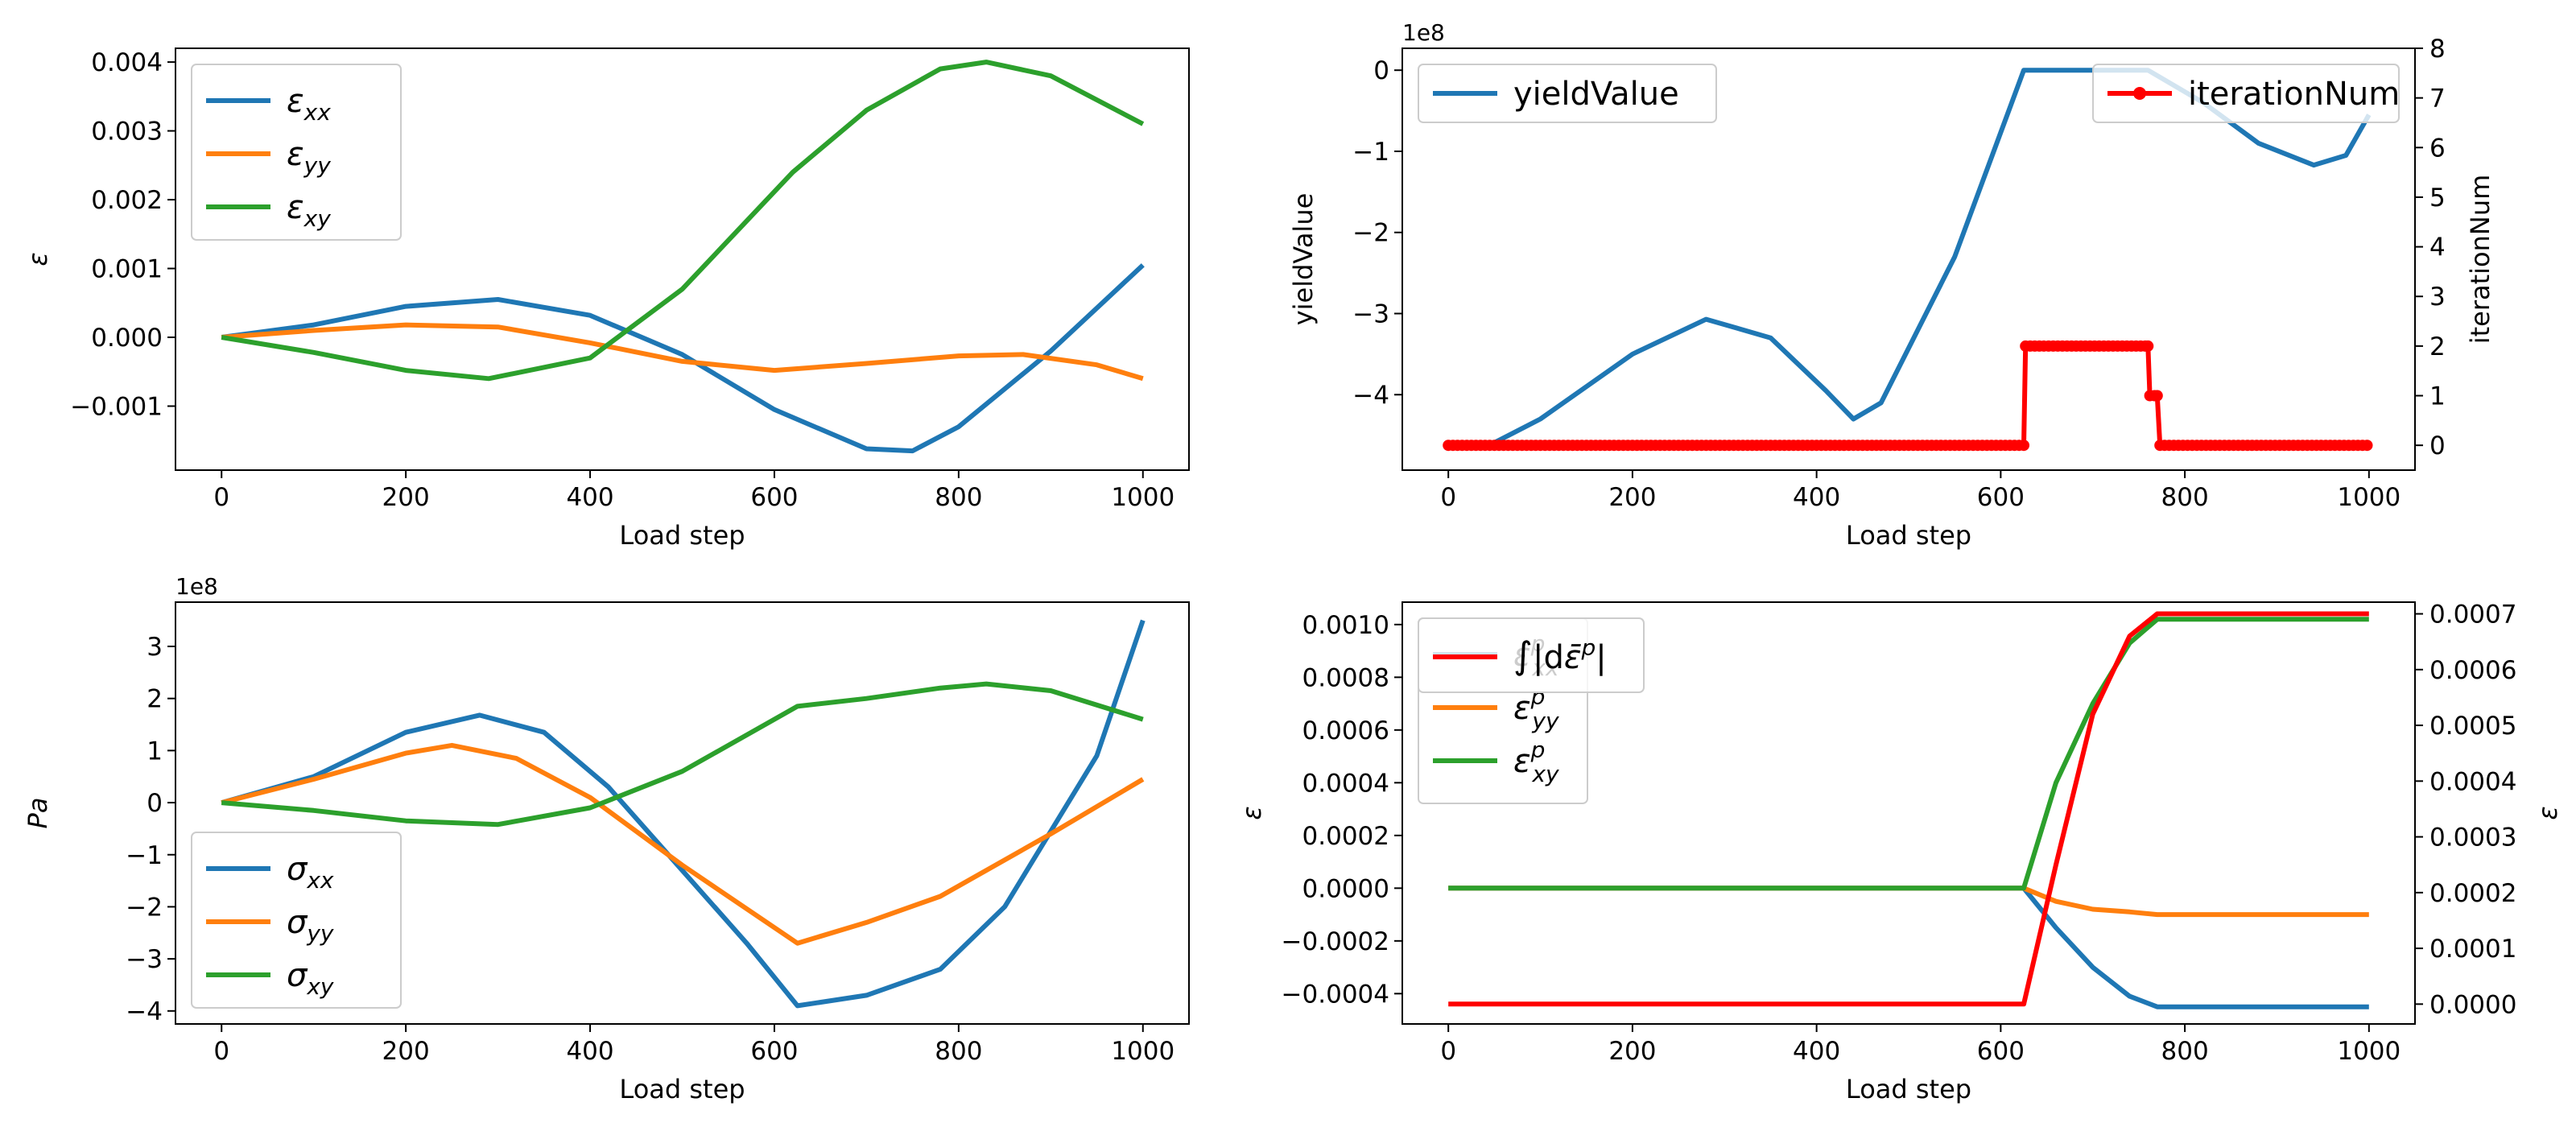 The image size is (2576, 1127). What do you see at coordinates (155, 751) in the screenshot?
I see `y-tick-label: 1` at bounding box center [155, 751].